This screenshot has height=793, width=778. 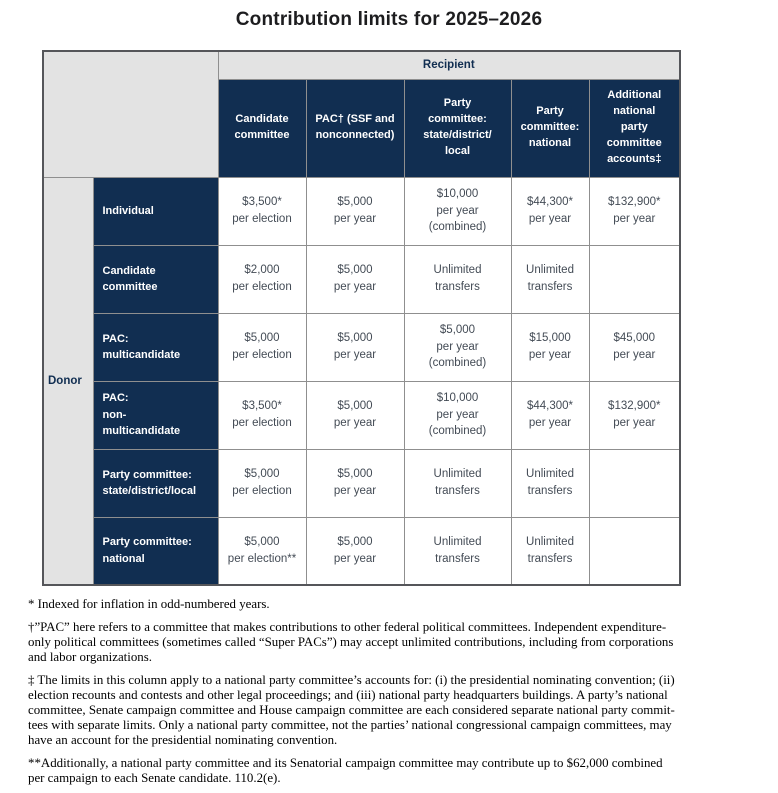 I want to click on column-header-party-national: Party committee: national, so click(x=550, y=128).